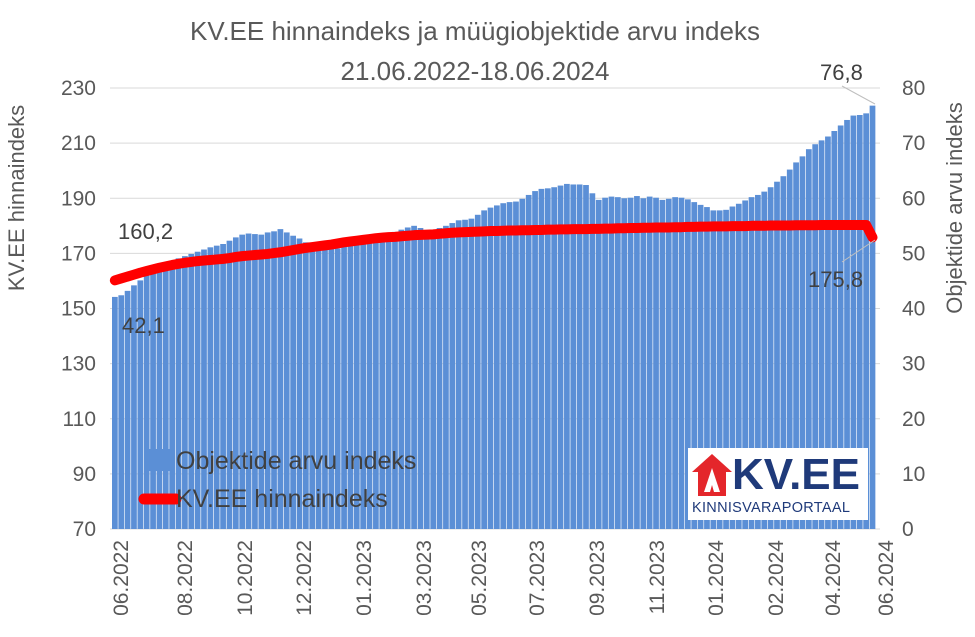 This screenshot has width=975, height=637. I want to click on label-last-count: 76,8, so click(841, 72).